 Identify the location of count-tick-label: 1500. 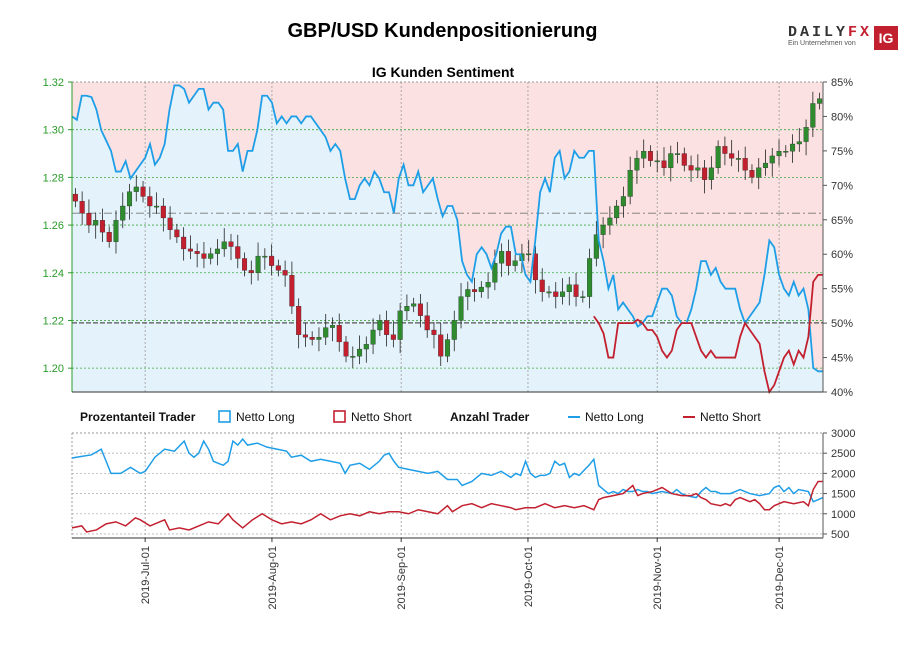
(843, 495).